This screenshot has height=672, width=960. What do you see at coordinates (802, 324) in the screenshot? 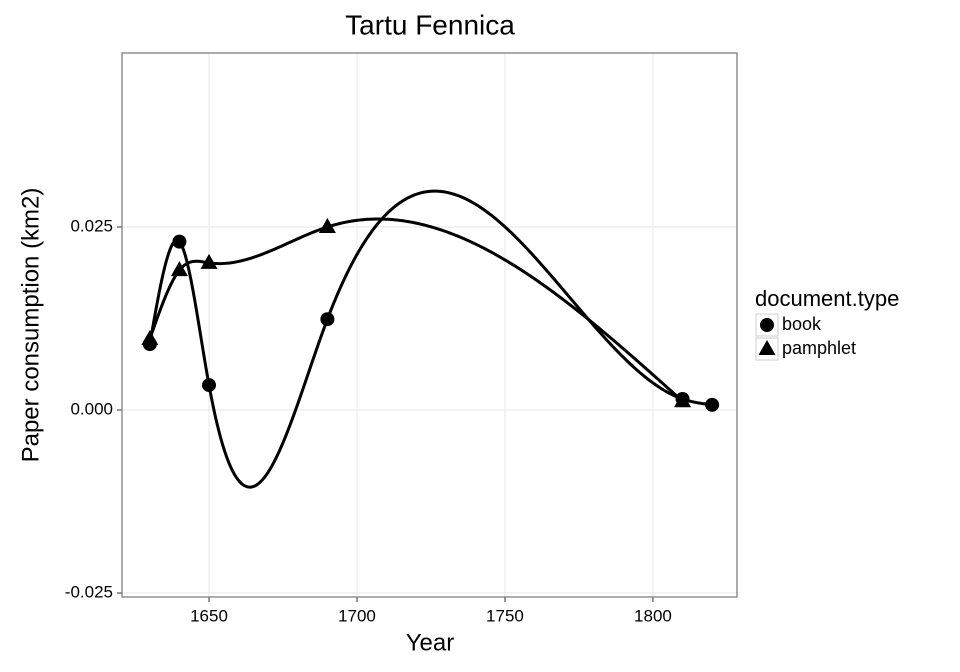
I see `legend-label: book` at bounding box center [802, 324].